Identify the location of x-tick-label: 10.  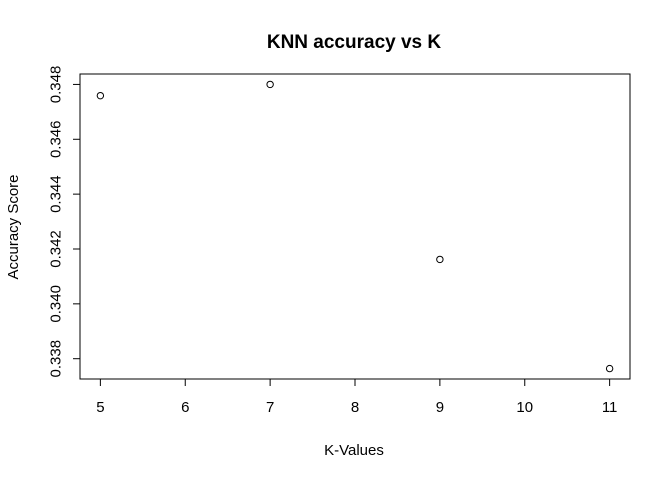
(524, 407).